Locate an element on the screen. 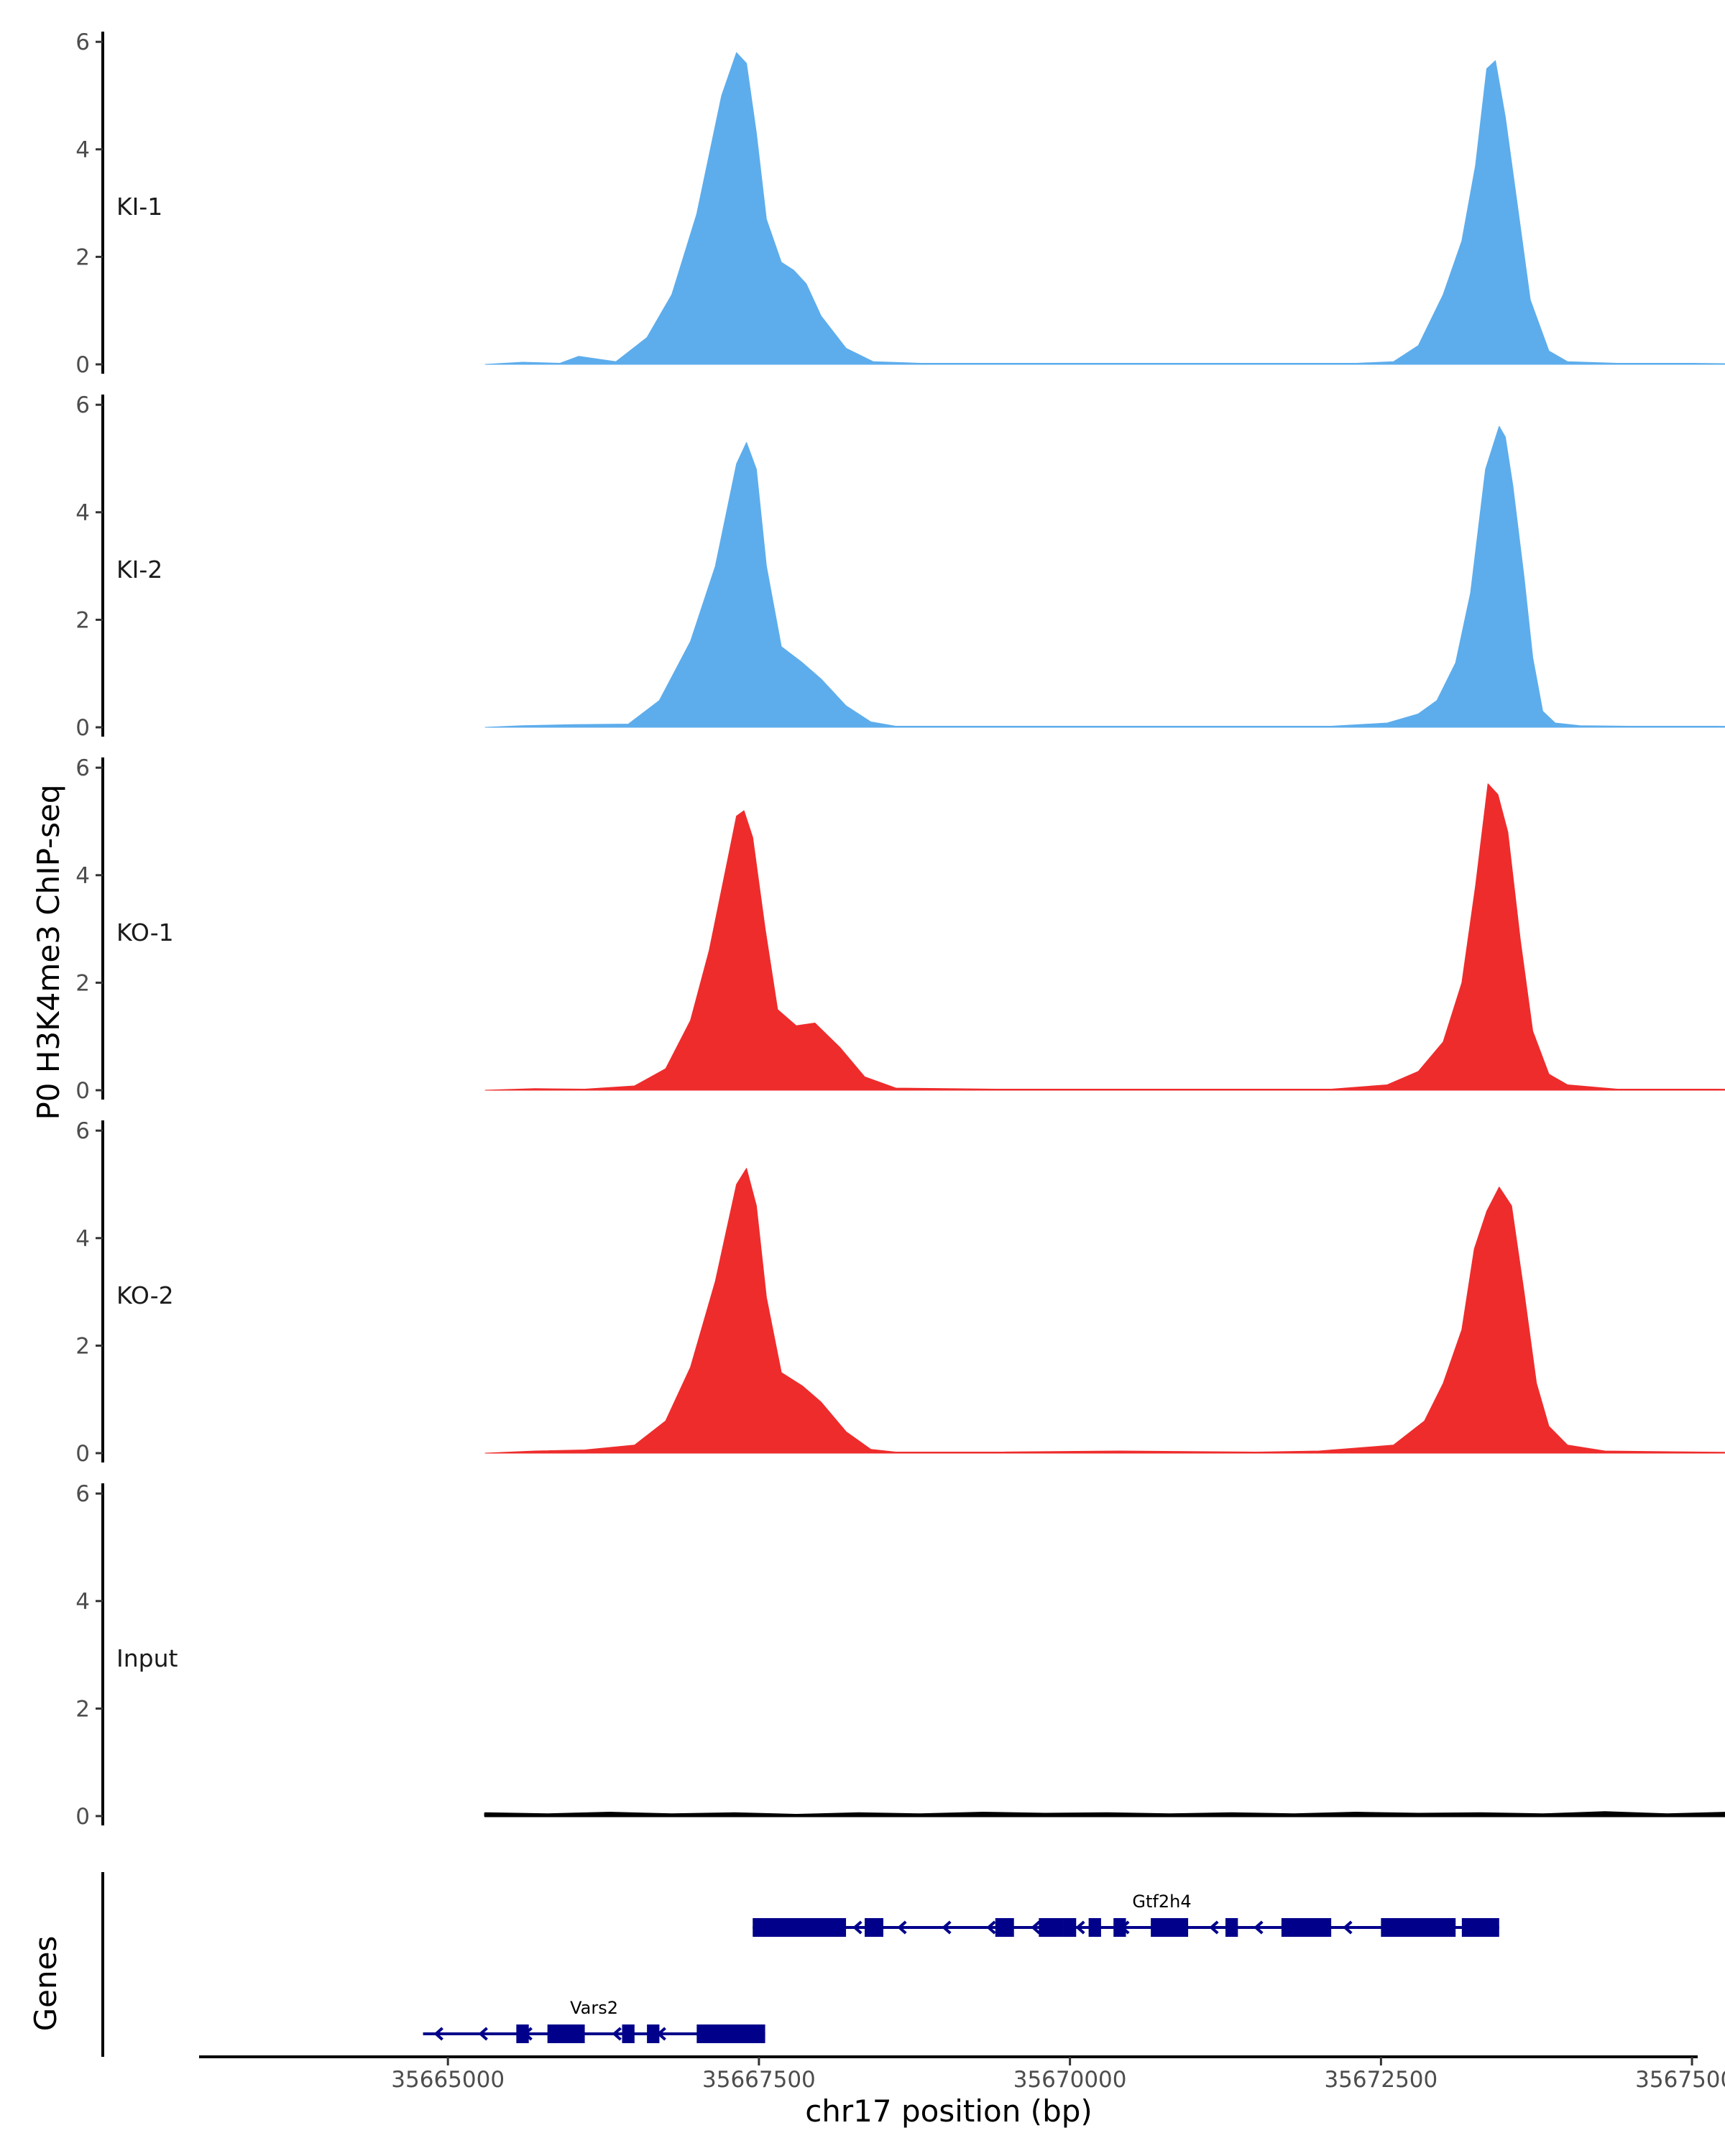 Image resolution: width=1725 pixels, height=2156 pixels. x-axis: 35665000 35667500 35670000 35672500 35675000 is located at coordinates (962, 2074).